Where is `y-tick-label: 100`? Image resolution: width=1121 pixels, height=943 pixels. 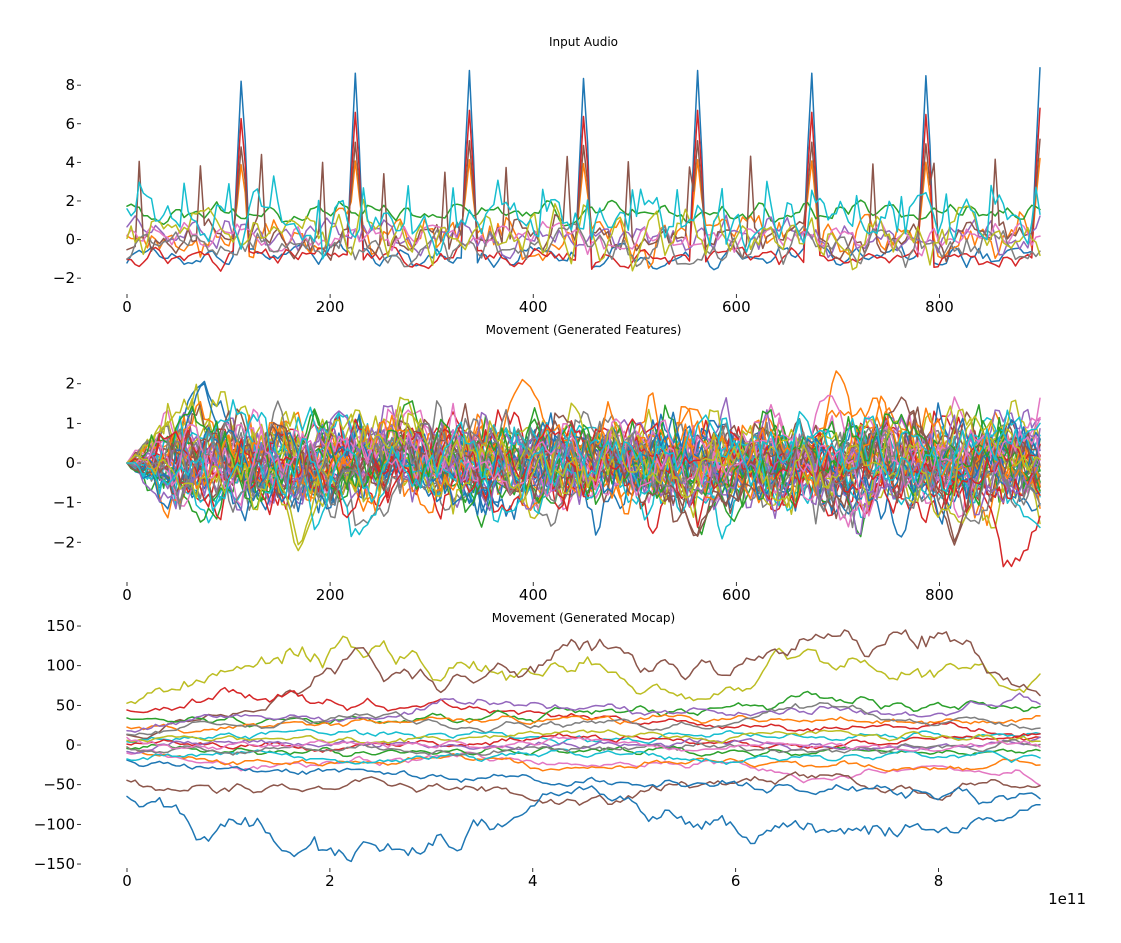 y-tick-label: 100 is located at coordinates (60, 666).